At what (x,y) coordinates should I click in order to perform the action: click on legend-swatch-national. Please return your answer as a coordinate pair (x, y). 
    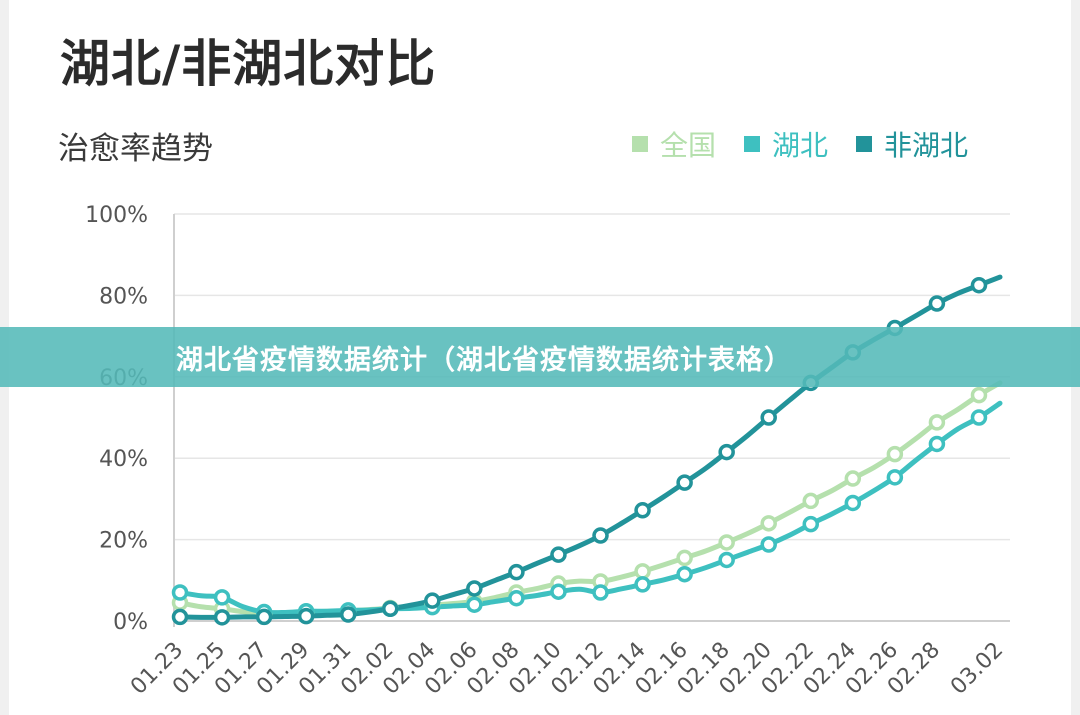
    Looking at the image, I should click on (640, 144).